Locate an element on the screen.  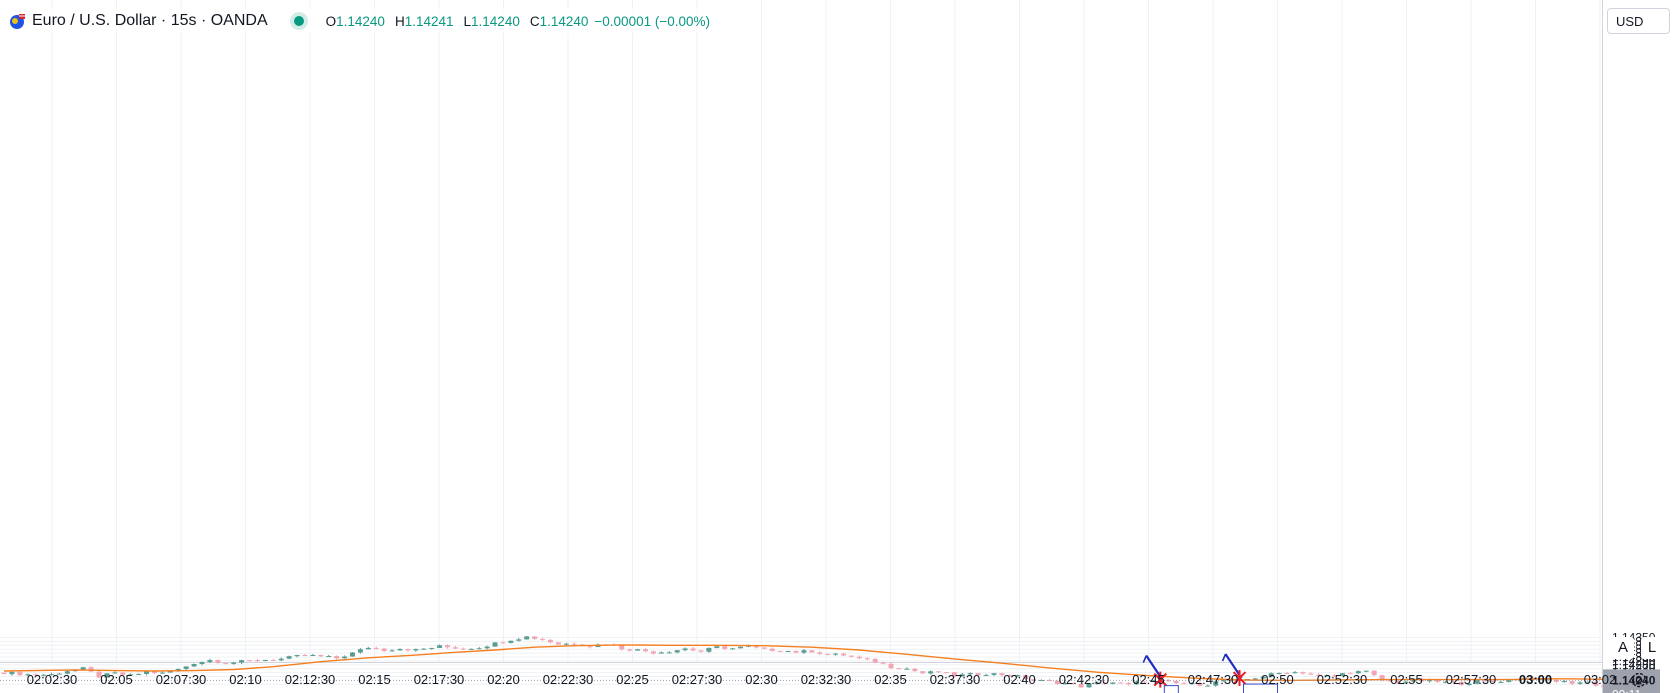
open-label: O is located at coordinates (331, 21).